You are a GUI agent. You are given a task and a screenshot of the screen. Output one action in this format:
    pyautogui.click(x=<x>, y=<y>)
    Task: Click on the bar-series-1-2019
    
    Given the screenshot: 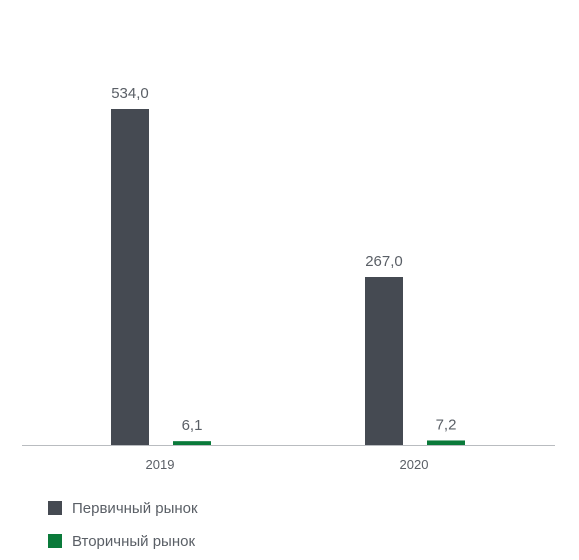 What is the action you would take?
    pyautogui.click(x=192, y=443)
    